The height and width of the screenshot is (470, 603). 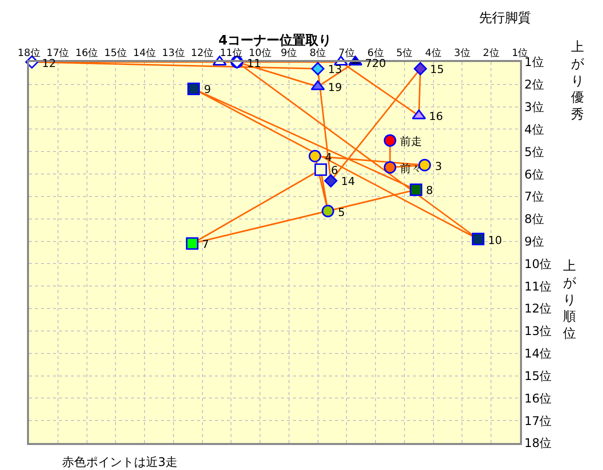 What do you see at coordinates (534, 85) in the screenshot?
I see `y-tick-label: 2位` at bounding box center [534, 85].